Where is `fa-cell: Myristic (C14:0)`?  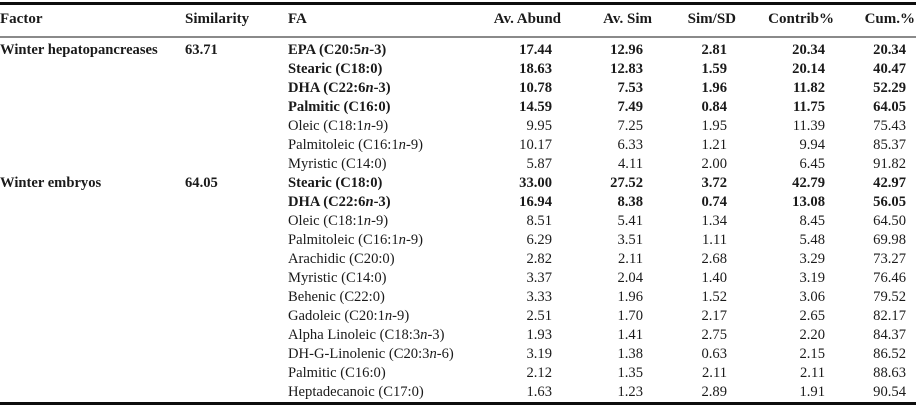
fa-cell: Myristic (C14:0) is located at coordinates (378, 278).